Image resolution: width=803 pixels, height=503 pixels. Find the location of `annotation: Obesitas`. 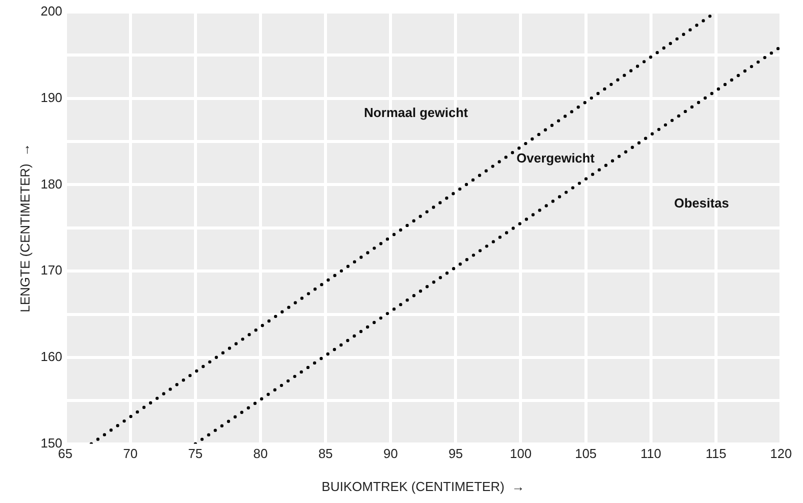

annotation: Obesitas is located at coordinates (702, 203).